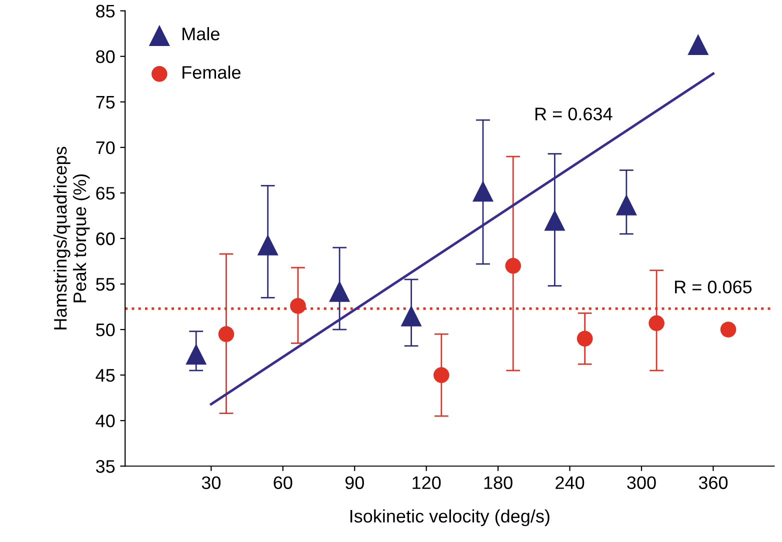 This screenshot has height=542, width=782. I want to click on y-tick-label: 50, so click(105, 329).